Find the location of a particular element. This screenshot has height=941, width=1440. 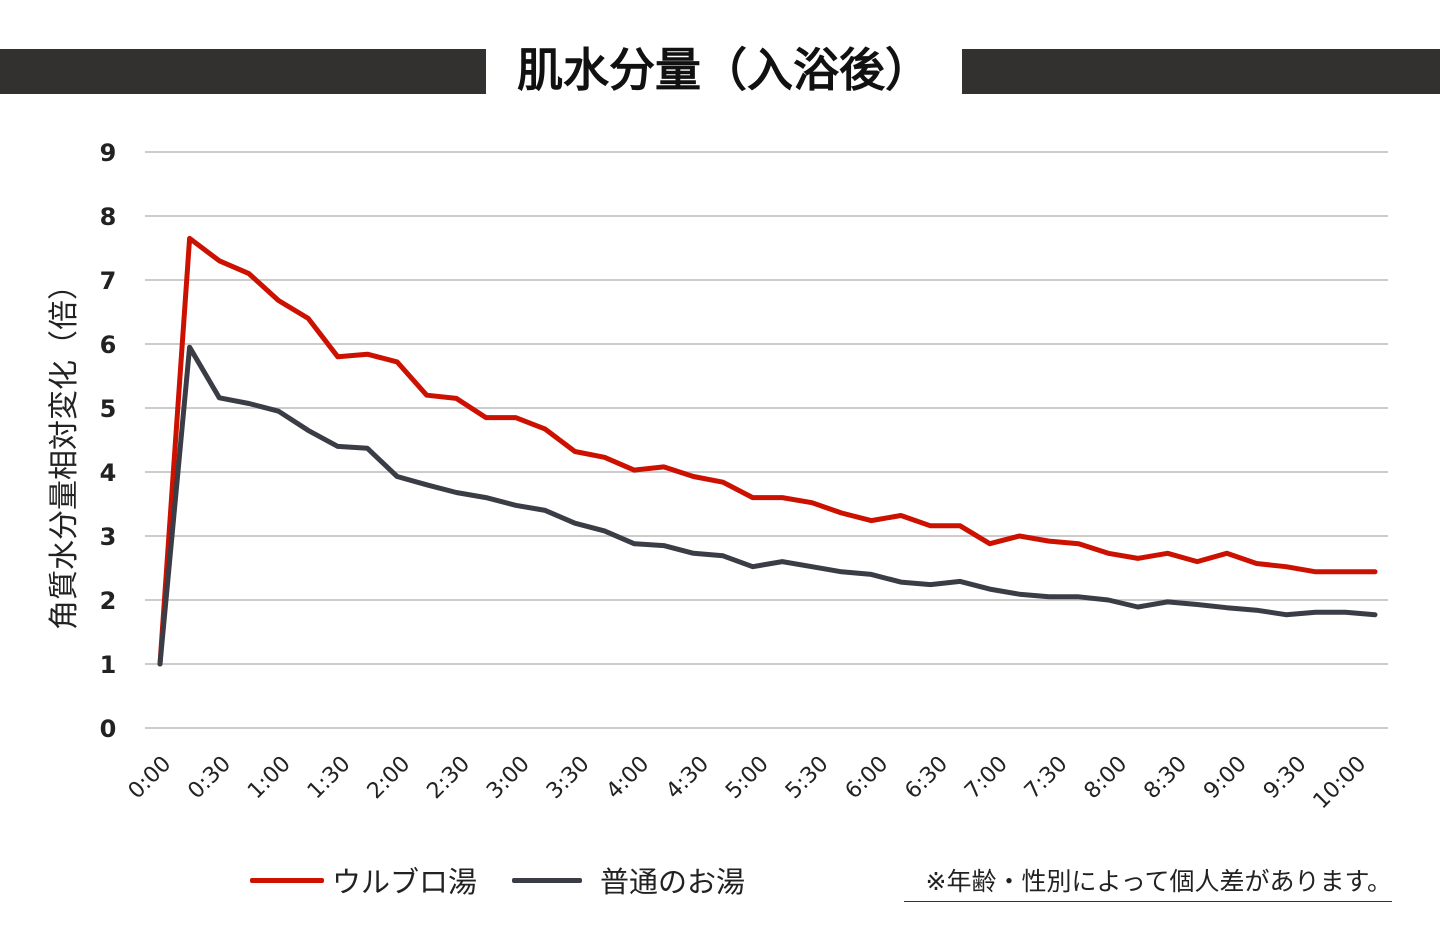

y-tick-label: 0 is located at coordinates (108, 729).